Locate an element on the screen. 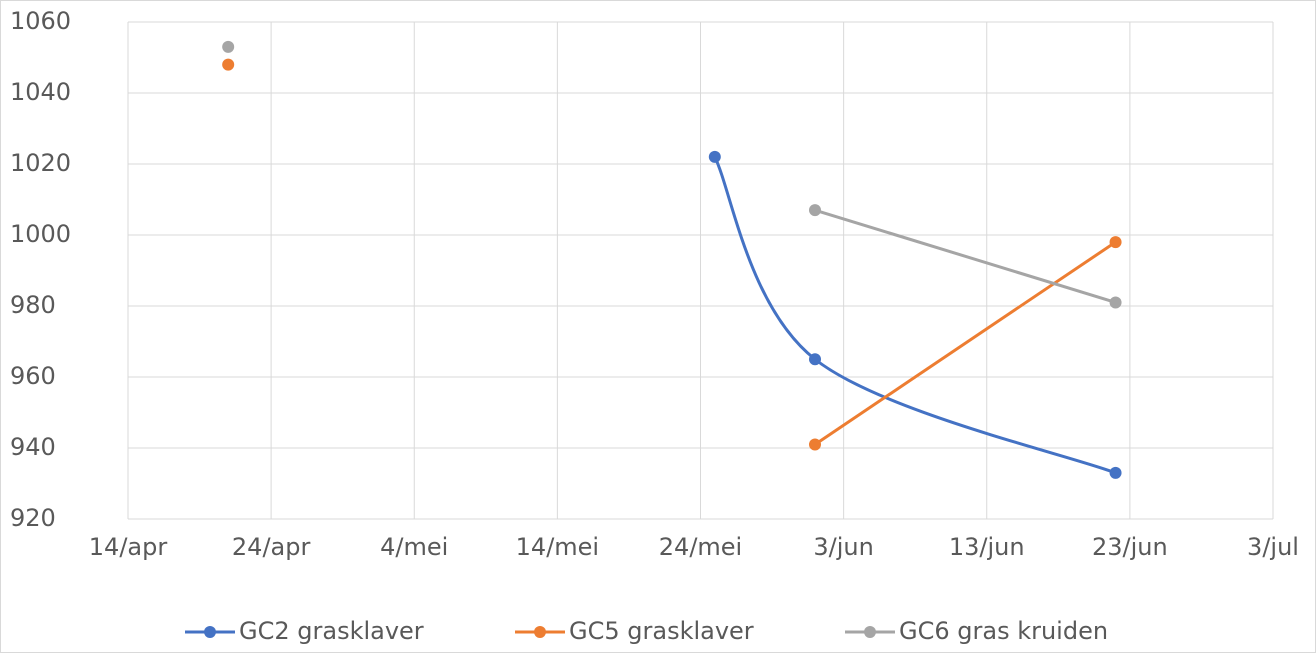  legend-label: GC2 grasklaver is located at coordinates (331, 631).